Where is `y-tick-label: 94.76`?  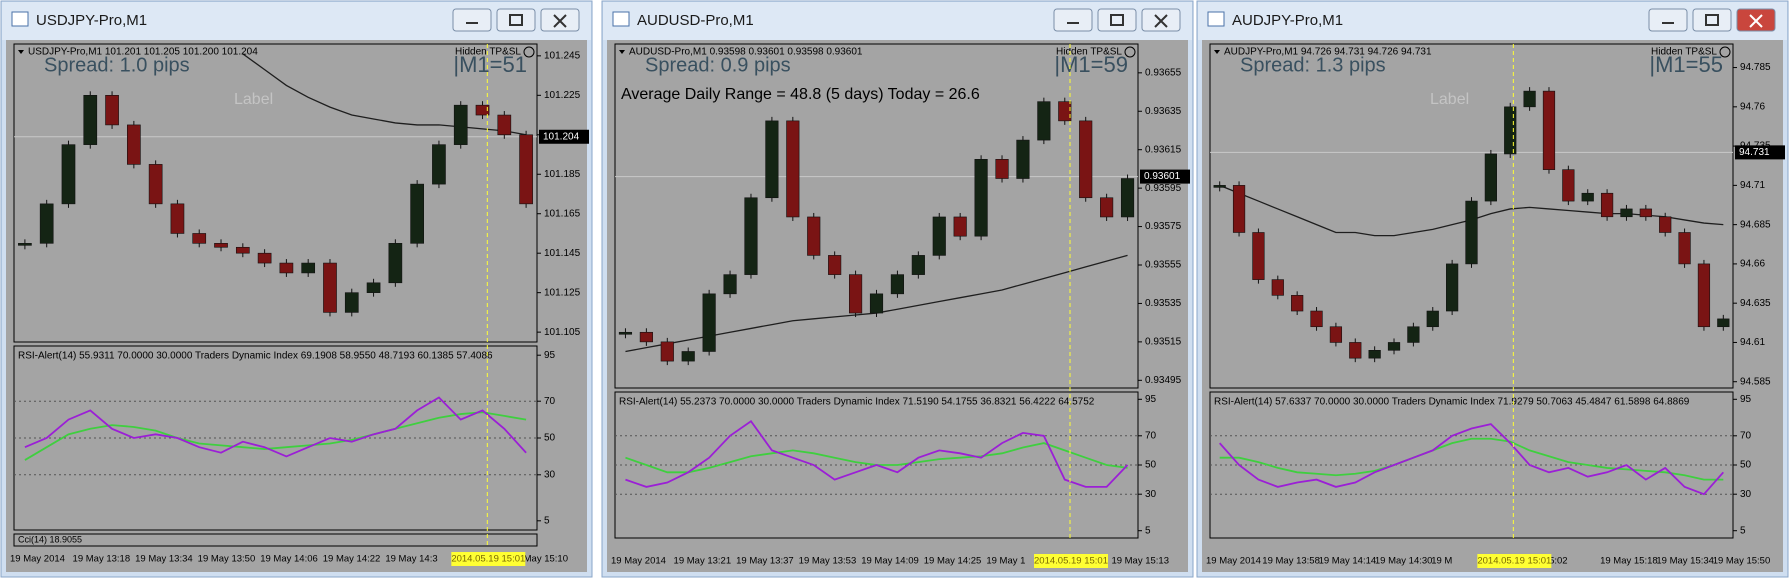
y-tick-label: 94.76 is located at coordinates (1752, 106).